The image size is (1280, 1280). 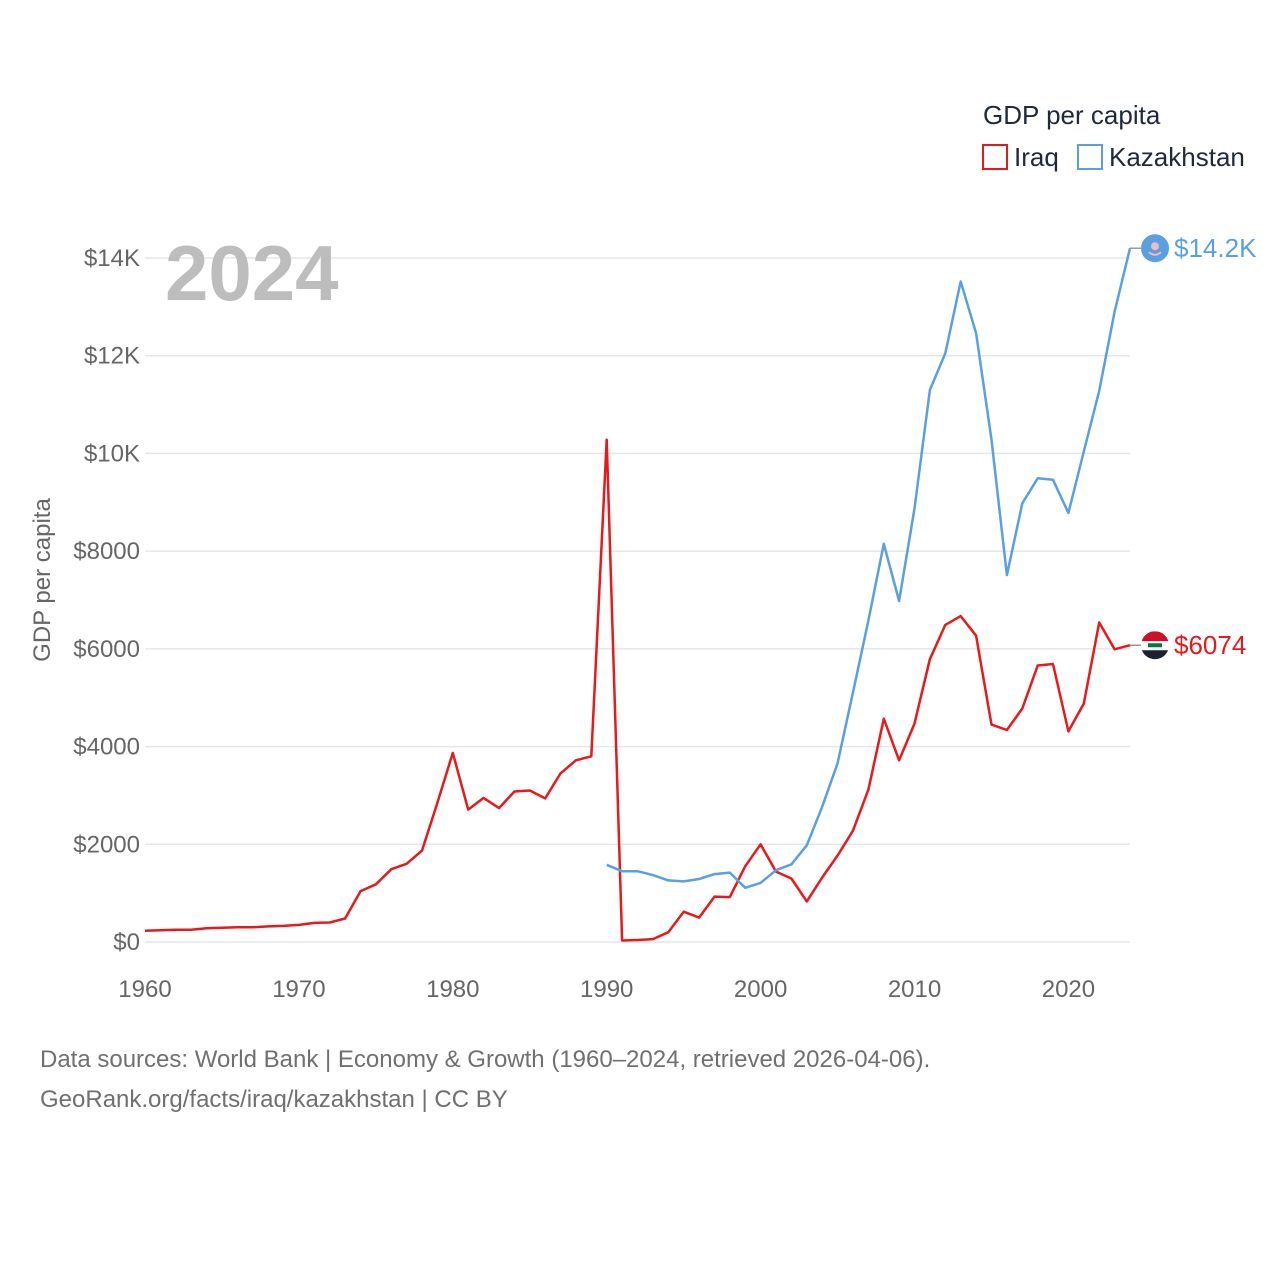 What do you see at coordinates (1155, 645) in the screenshot?
I see `iraq-flag-icon` at bounding box center [1155, 645].